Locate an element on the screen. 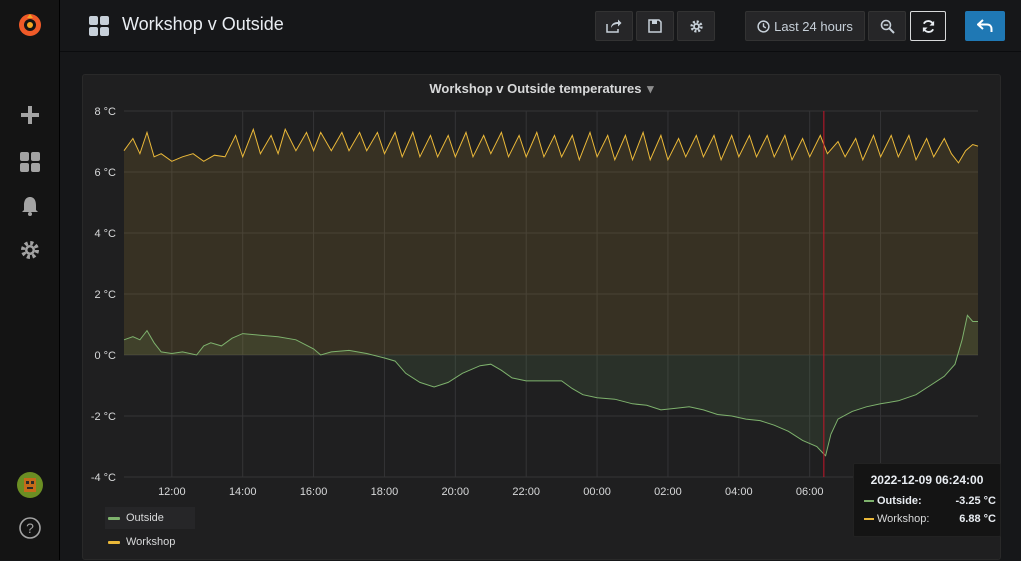 This screenshot has height=561, width=1021. help-label: ? is located at coordinates (30, 528).